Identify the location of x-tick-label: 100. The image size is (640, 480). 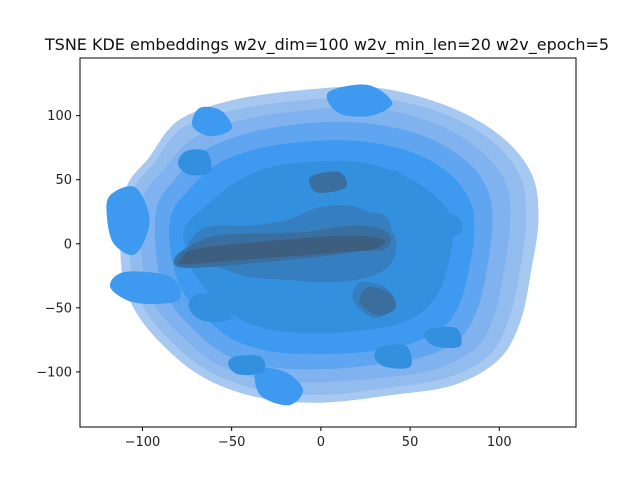
(499, 442).